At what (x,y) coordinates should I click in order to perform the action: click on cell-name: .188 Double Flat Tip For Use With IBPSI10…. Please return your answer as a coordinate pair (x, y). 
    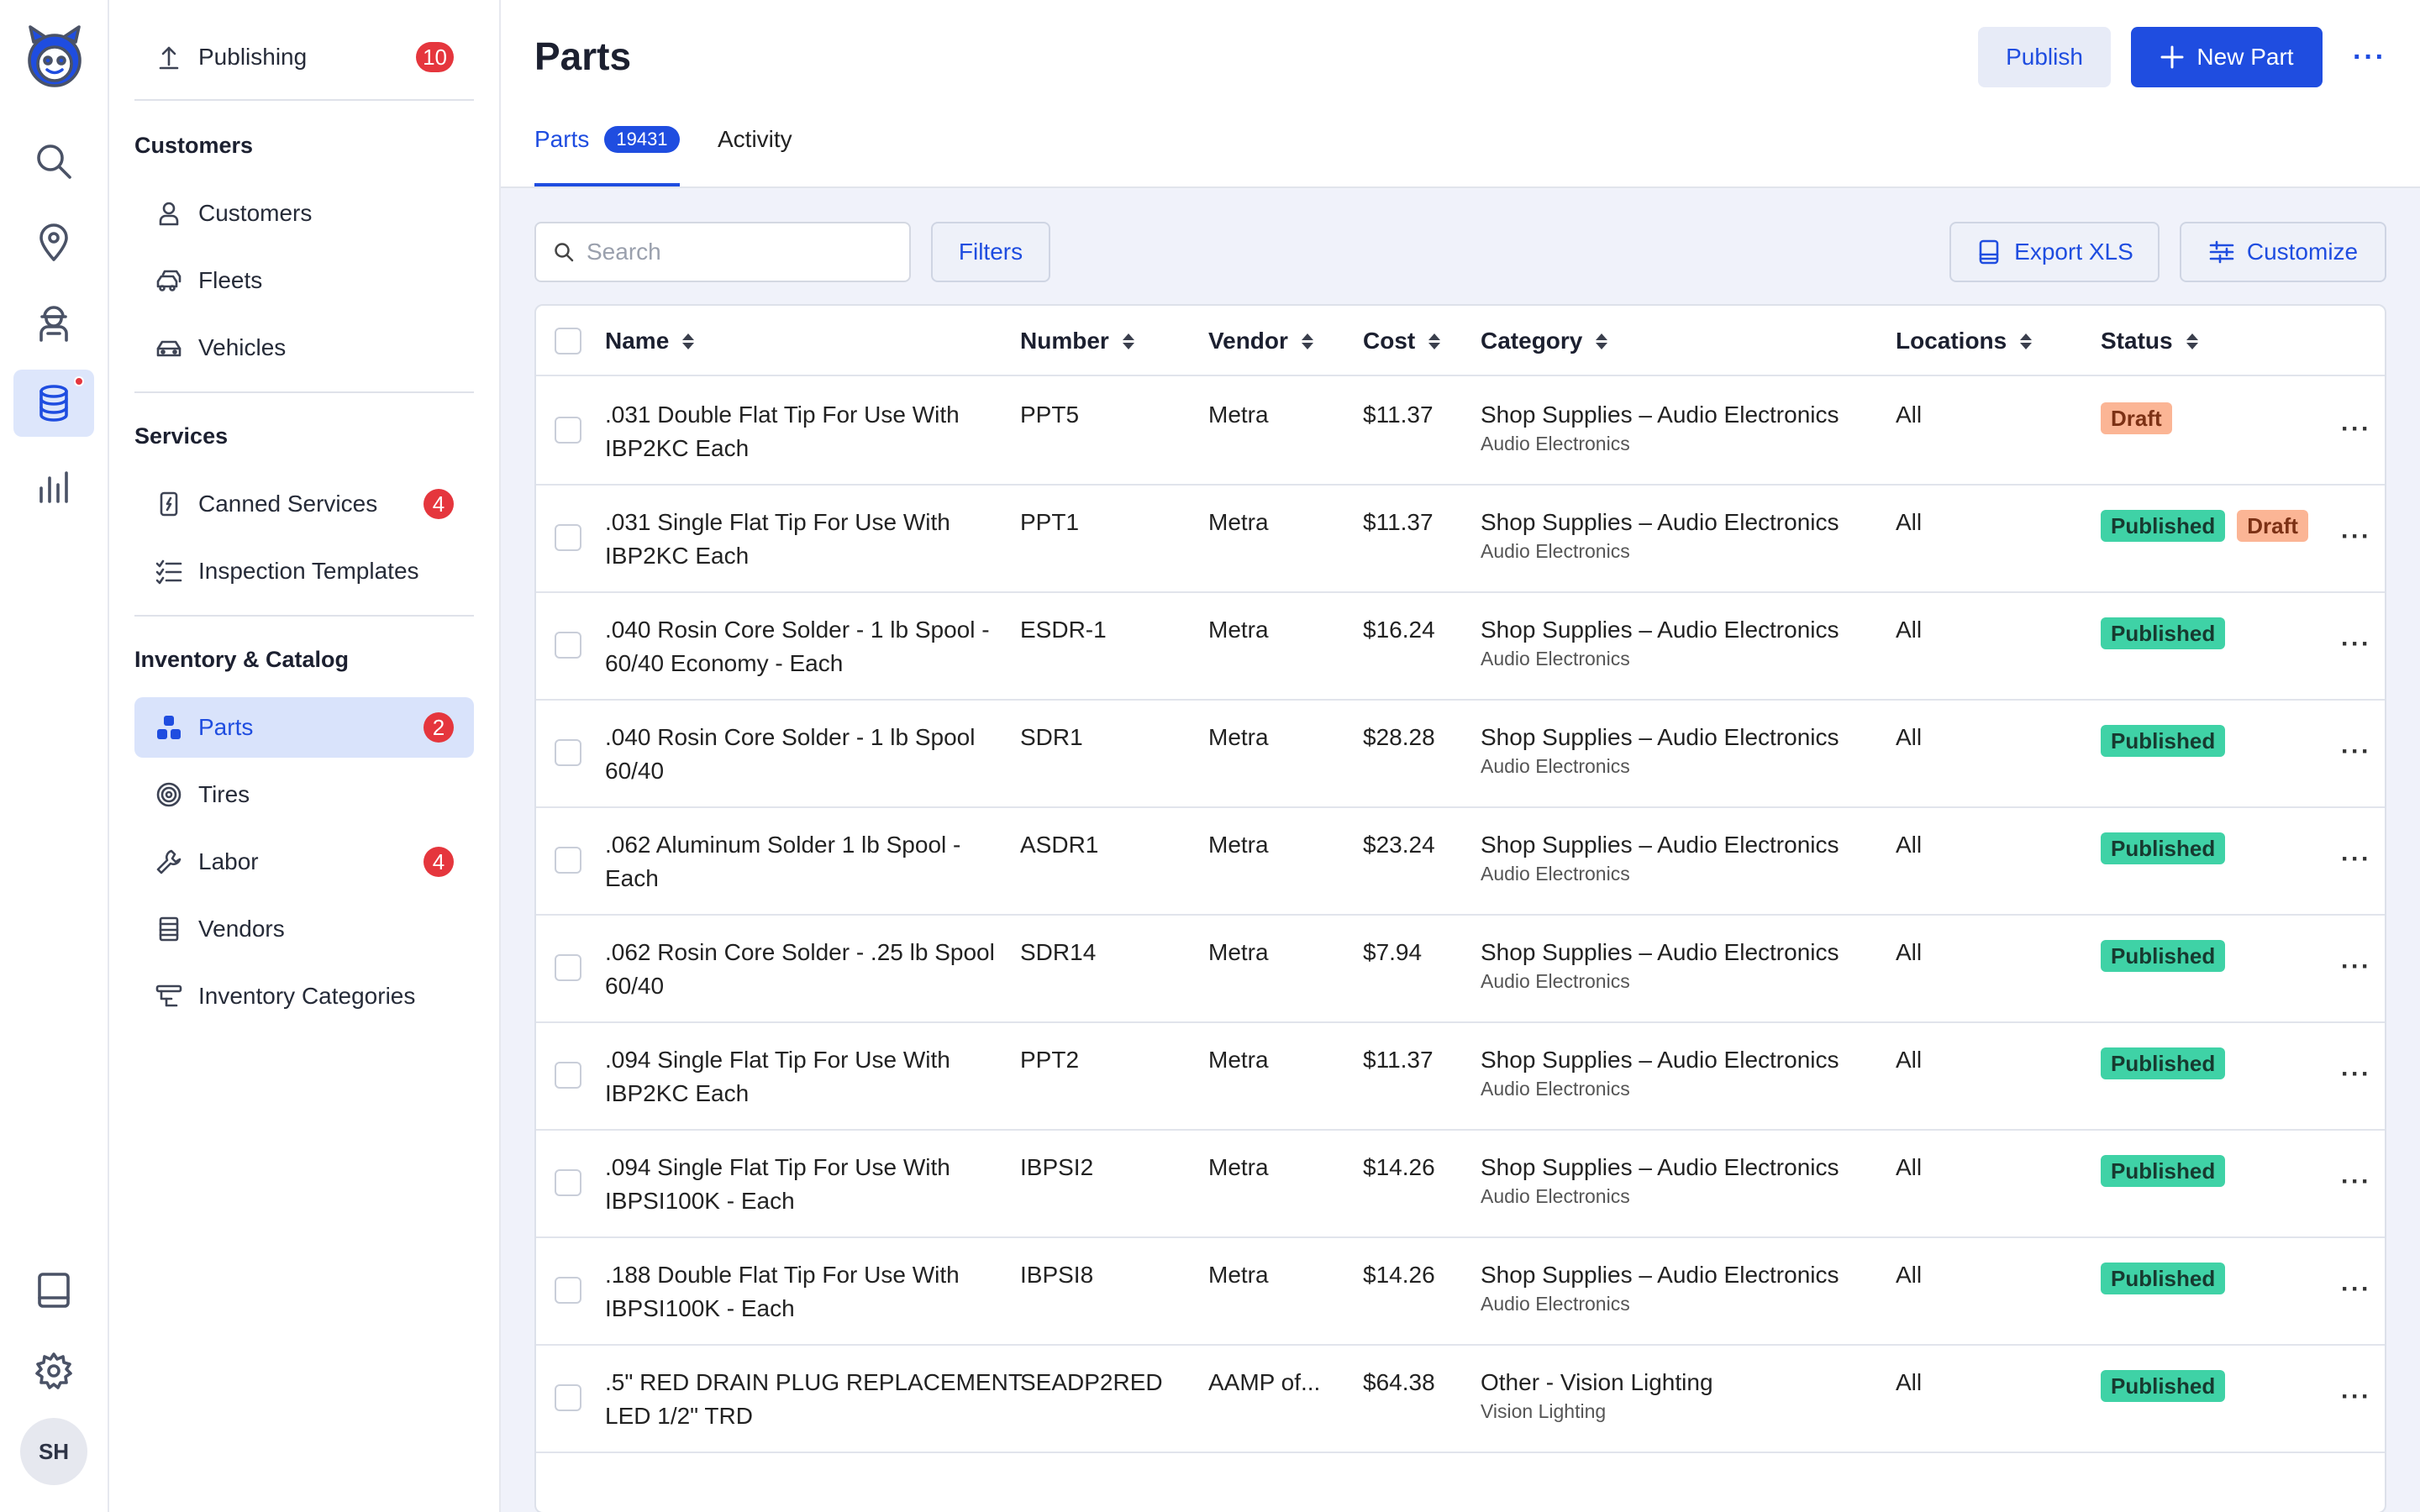
    Looking at the image, I should click on (782, 1292).